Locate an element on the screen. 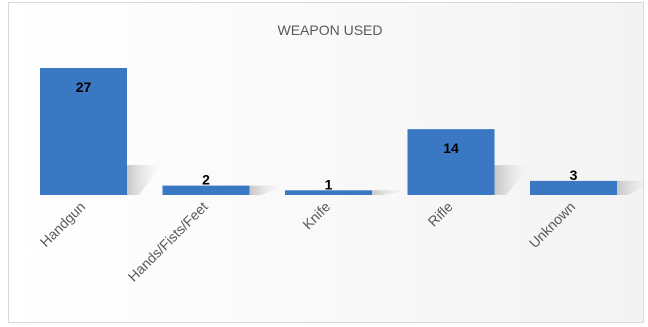 Image resolution: width=648 pixels, height=327 pixels. category-label-rifle: Rifle is located at coordinates (440, 213).